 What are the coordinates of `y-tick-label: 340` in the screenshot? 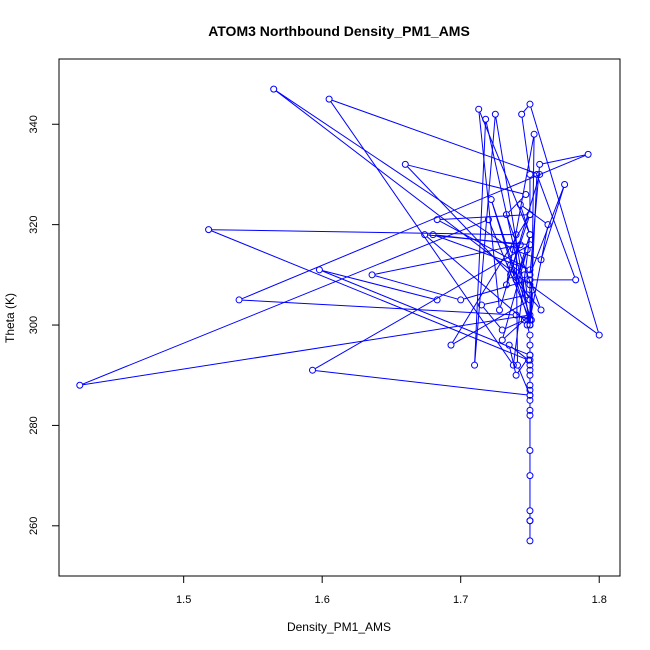 It's located at (34, 124).